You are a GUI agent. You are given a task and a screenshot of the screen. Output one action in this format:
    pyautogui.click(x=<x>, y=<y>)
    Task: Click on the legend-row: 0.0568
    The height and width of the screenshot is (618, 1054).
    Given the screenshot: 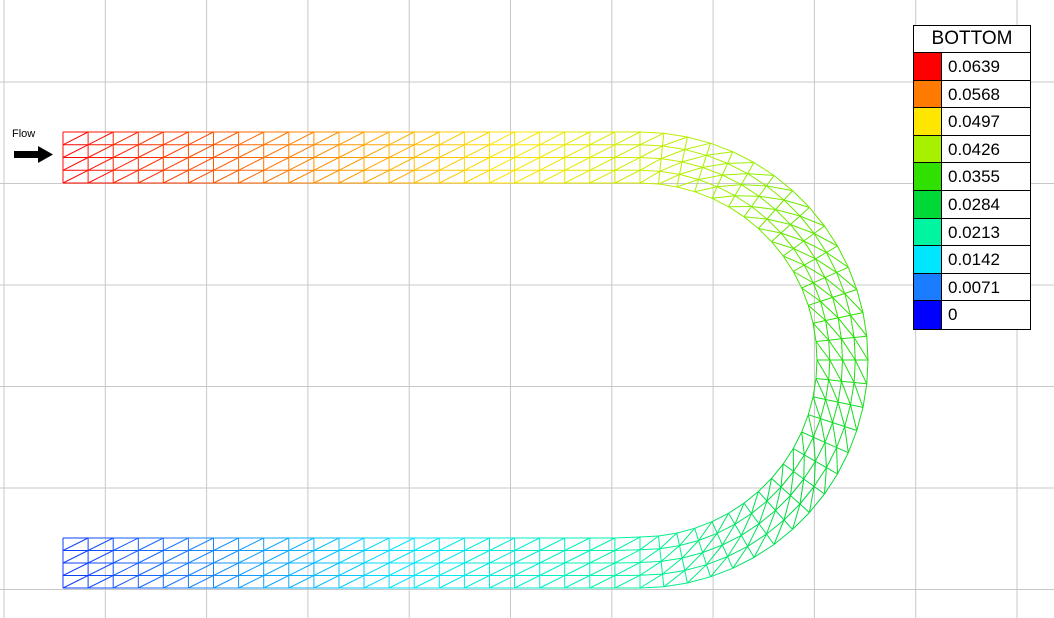 What is the action you would take?
    pyautogui.click(x=972, y=94)
    